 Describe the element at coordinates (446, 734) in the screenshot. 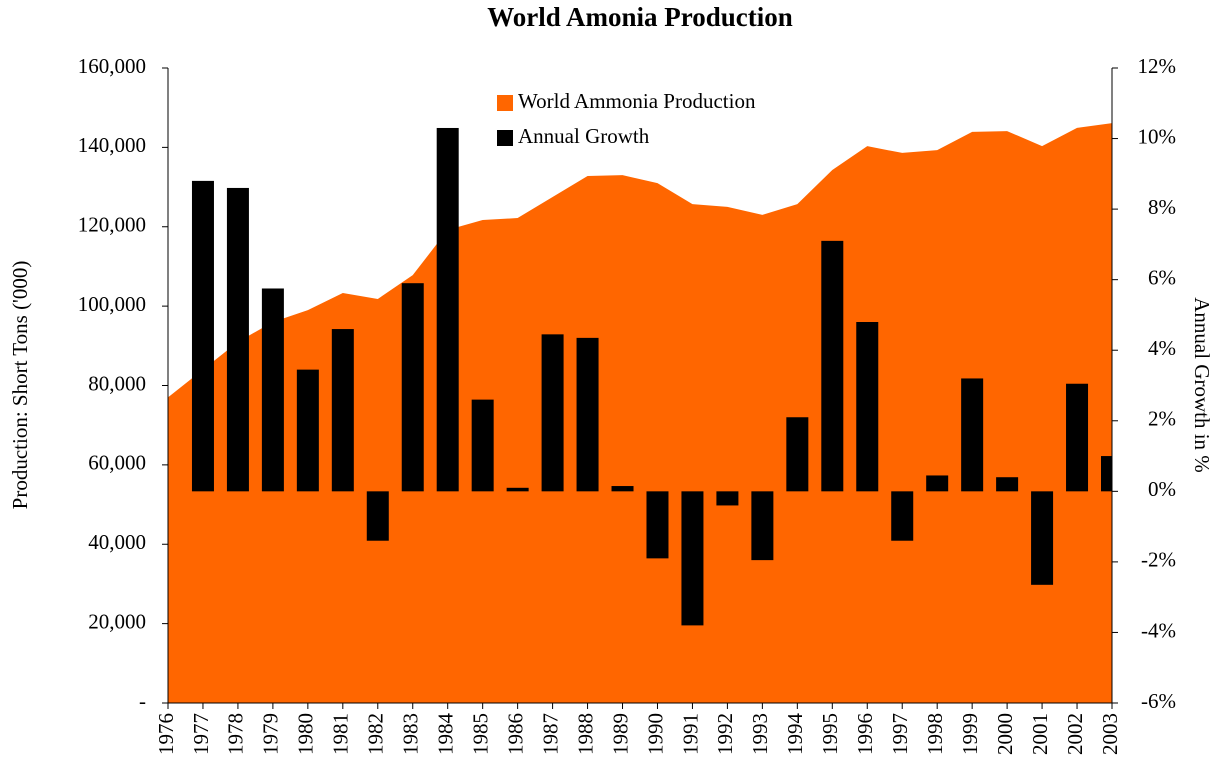

I see `x-tick-label: 1984` at that location.